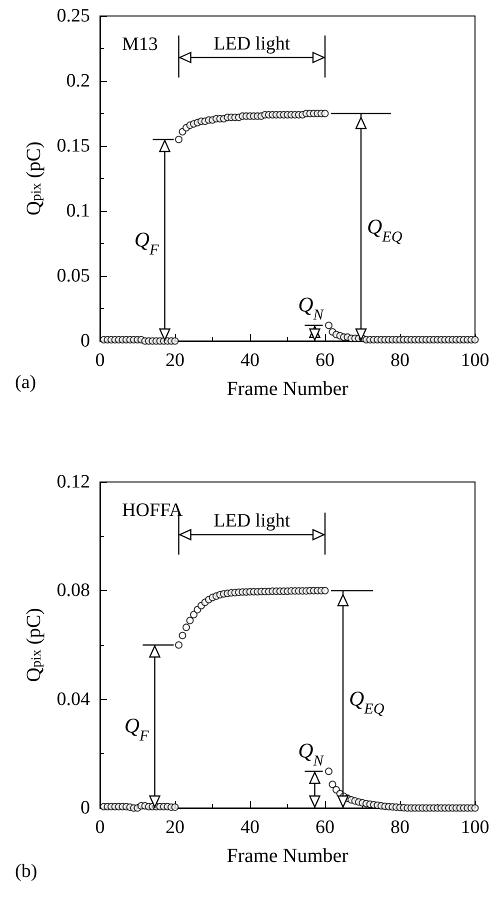 The image size is (493, 901). What do you see at coordinates (140, 44) in the screenshot?
I see `text: M13` at bounding box center [140, 44].